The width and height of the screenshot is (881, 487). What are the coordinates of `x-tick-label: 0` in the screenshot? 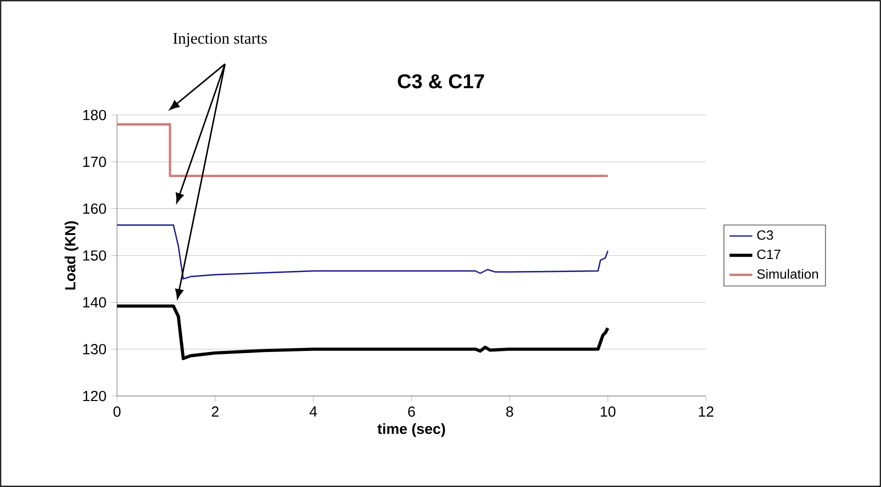 It's located at (116, 411).